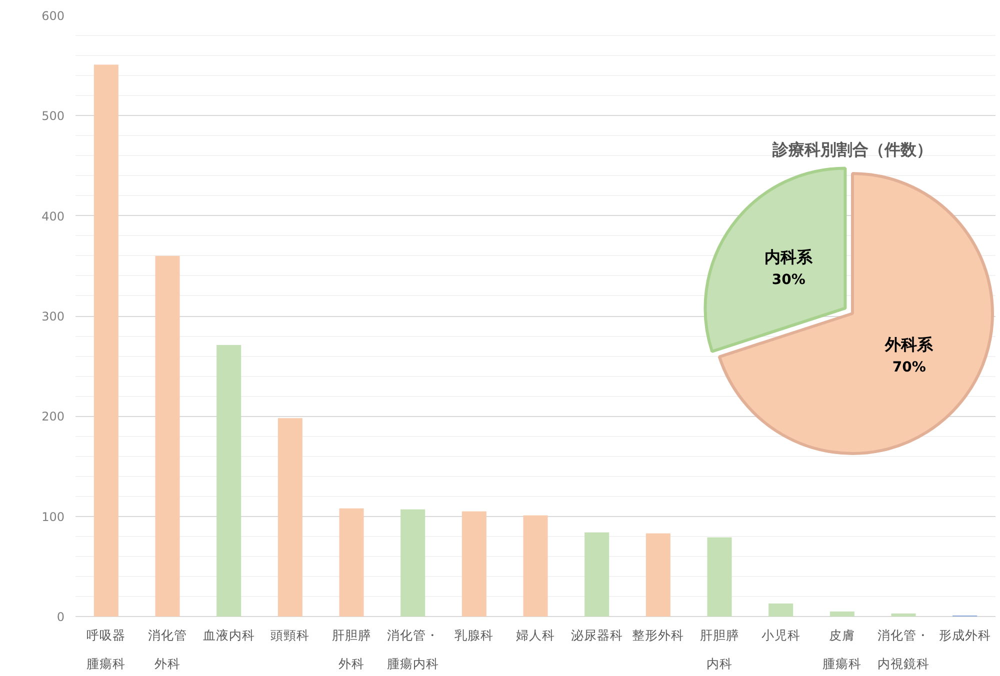 This screenshot has height=676, width=1000. I want to click on x-tick-label: 呼吸器腫瘍科, so click(106, 649).